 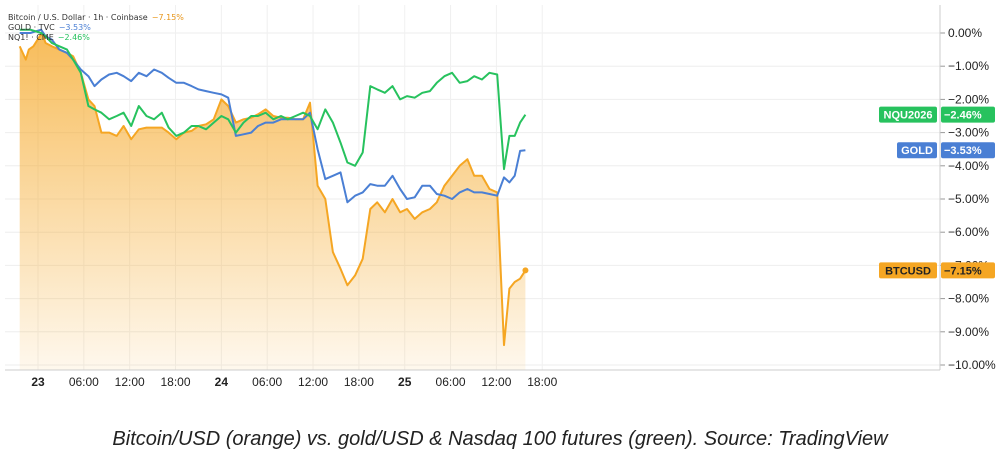 What do you see at coordinates (965, 33) in the screenshot?
I see `y-tick-label: 0.00%` at bounding box center [965, 33].